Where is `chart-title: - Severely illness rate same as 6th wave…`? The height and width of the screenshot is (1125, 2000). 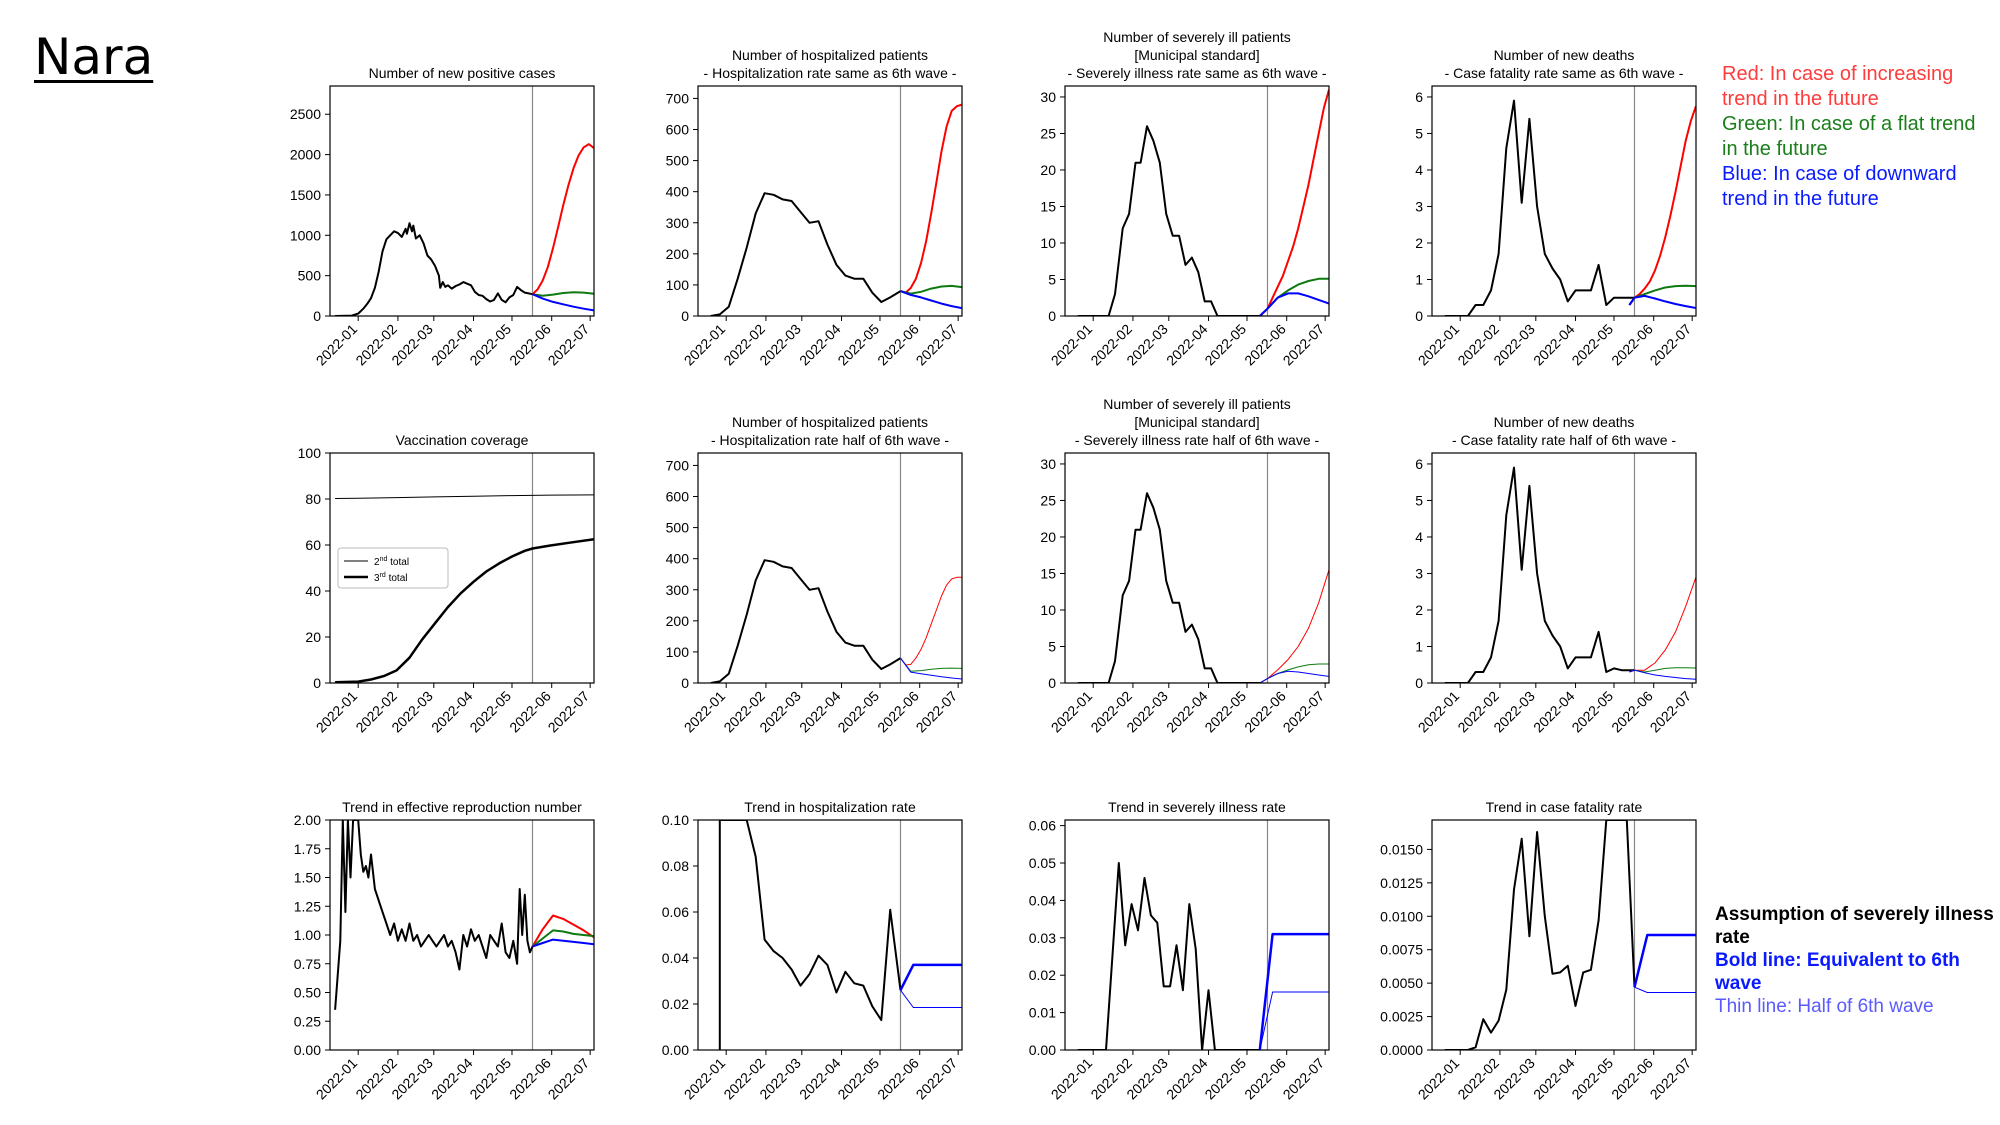
chart-title: - Severely illness rate same as 6th wave… is located at coordinates (1196, 73).